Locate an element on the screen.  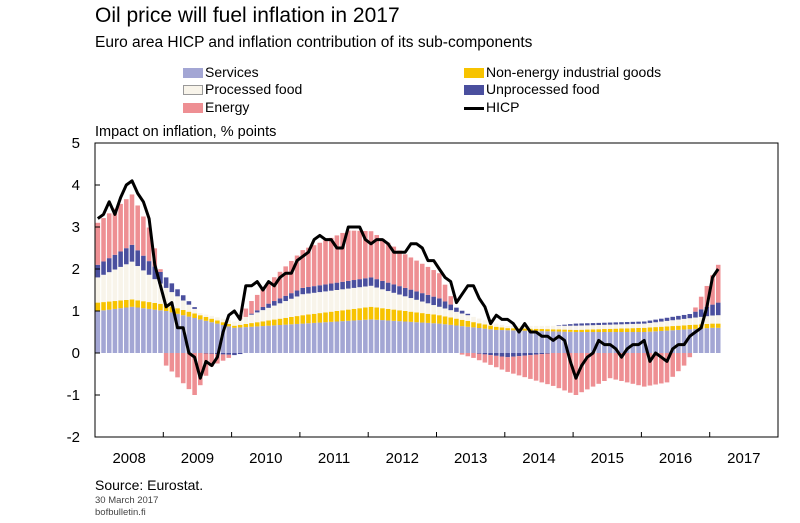
site-name: bofbulletin.fi is located at coordinates (120, 512).